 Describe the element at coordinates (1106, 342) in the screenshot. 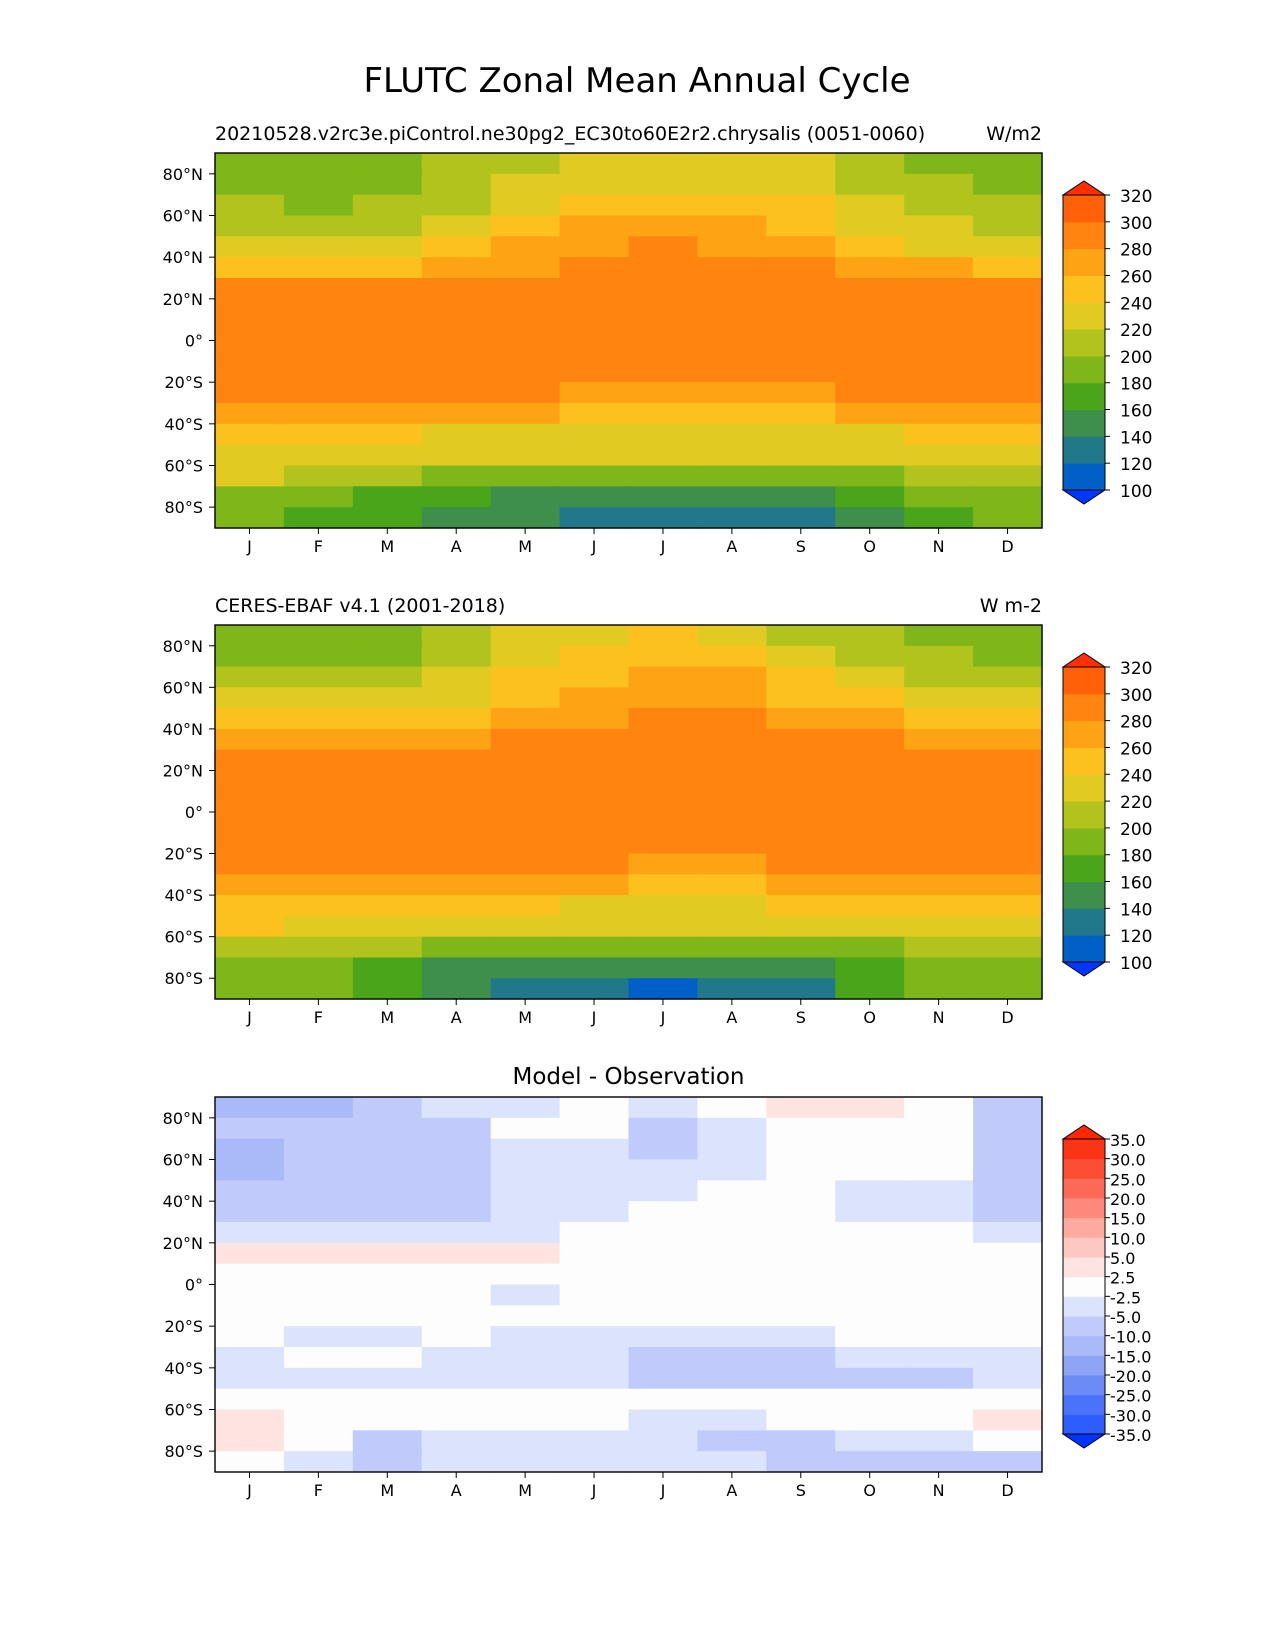

I see `colorbar: 320 300 280 260 240 220 200 180 160 140 120 100` at that location.